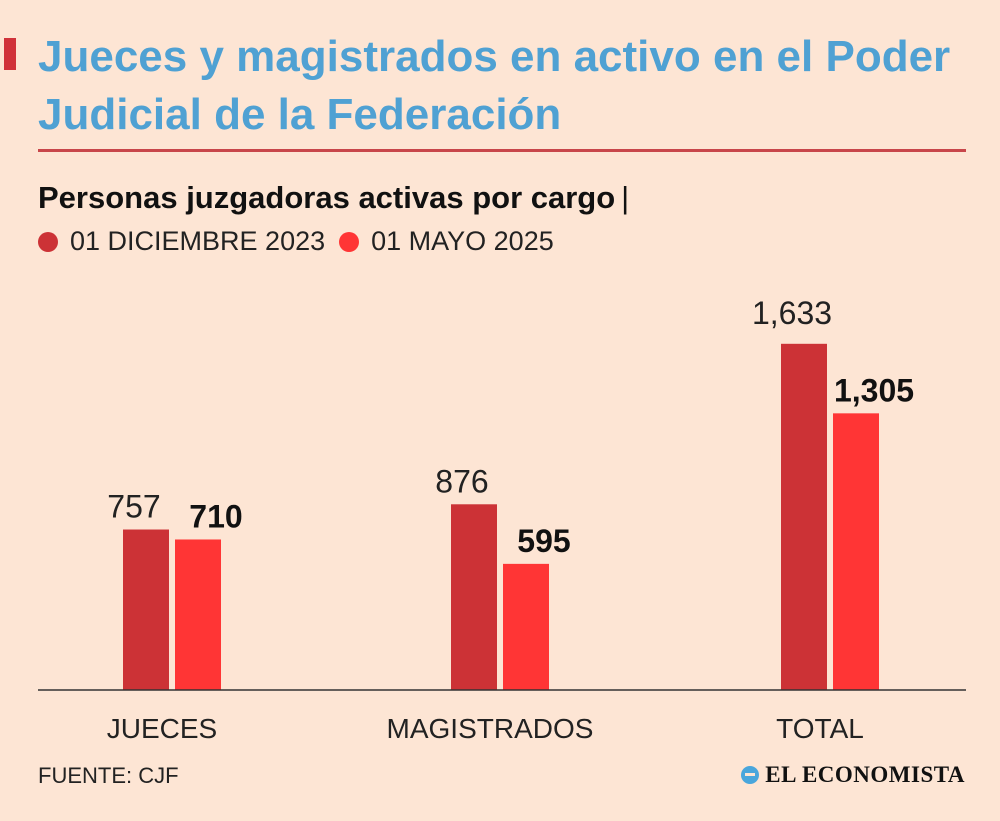 The width and height of the screenshot is (1000, 821). I want to click on bar-jueces-2023, so click(146, 609).